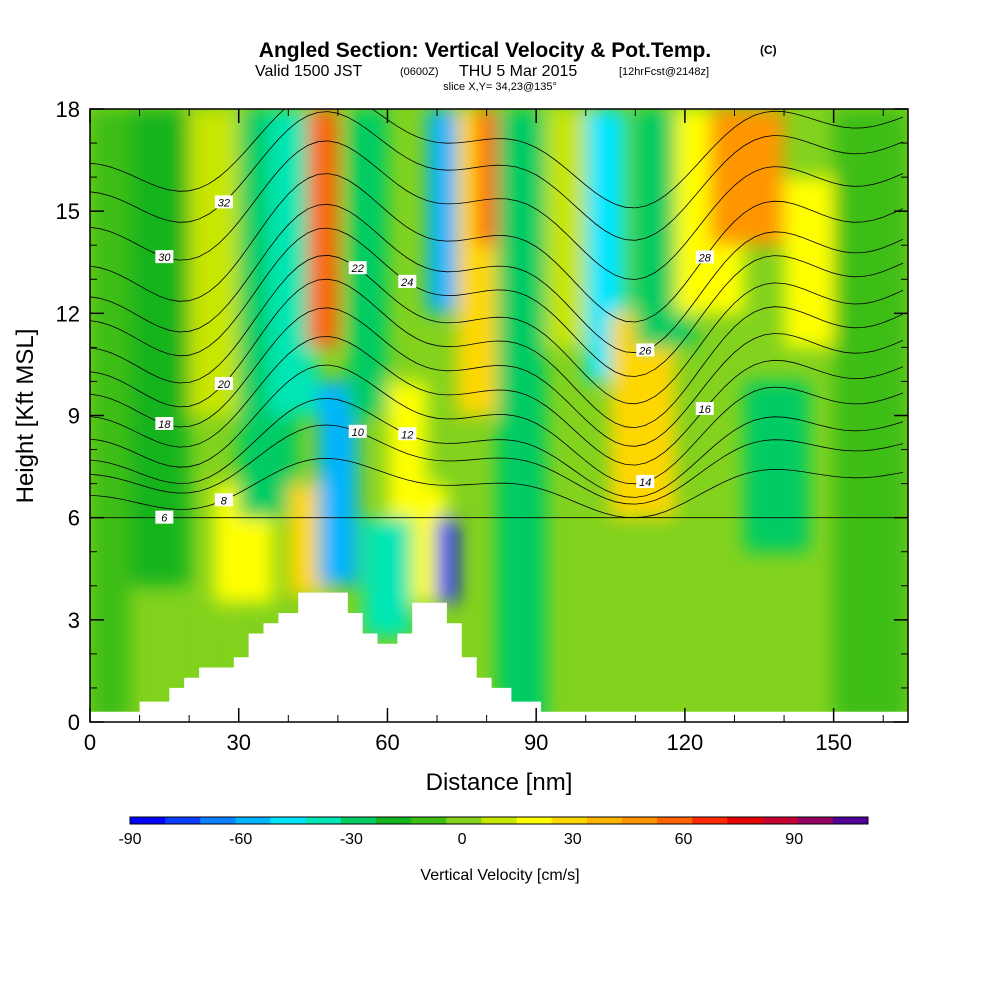 This screenshot has height=1000, width=1000. I want to click on y-tick-label: 0, so click(74, 722).